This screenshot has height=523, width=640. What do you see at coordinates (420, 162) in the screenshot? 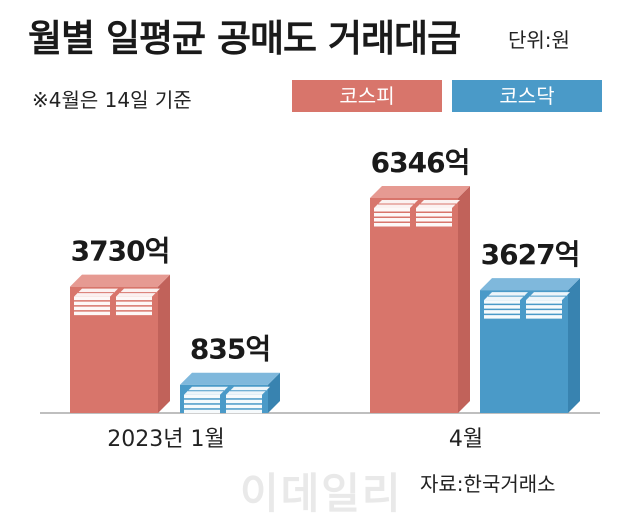
I see `kospi-bar-2-value-label: 6346억` at bounding box center [420, 162].